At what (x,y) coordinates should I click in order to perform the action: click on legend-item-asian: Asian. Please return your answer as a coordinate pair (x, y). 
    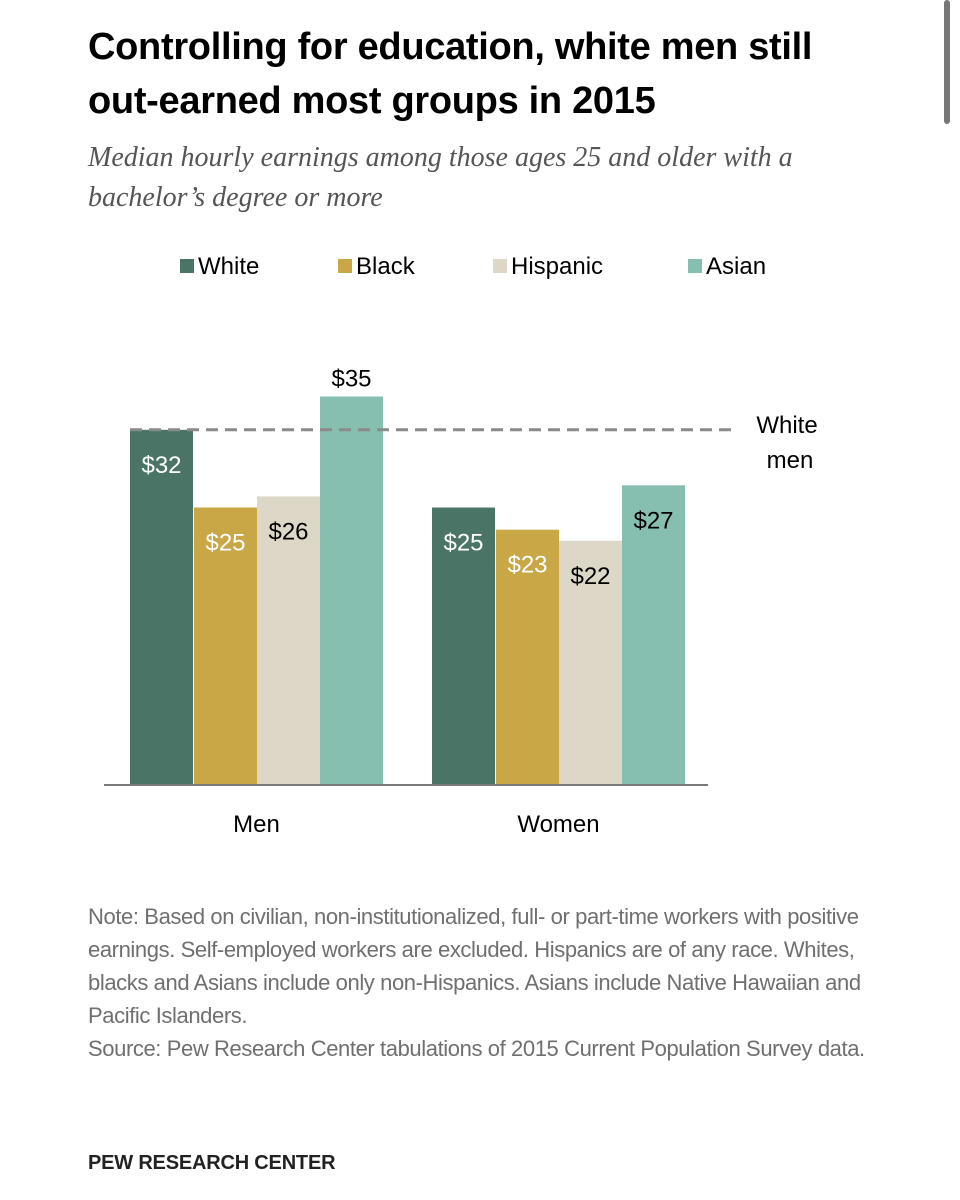
    Looking at the image, I should click on (727, 267).